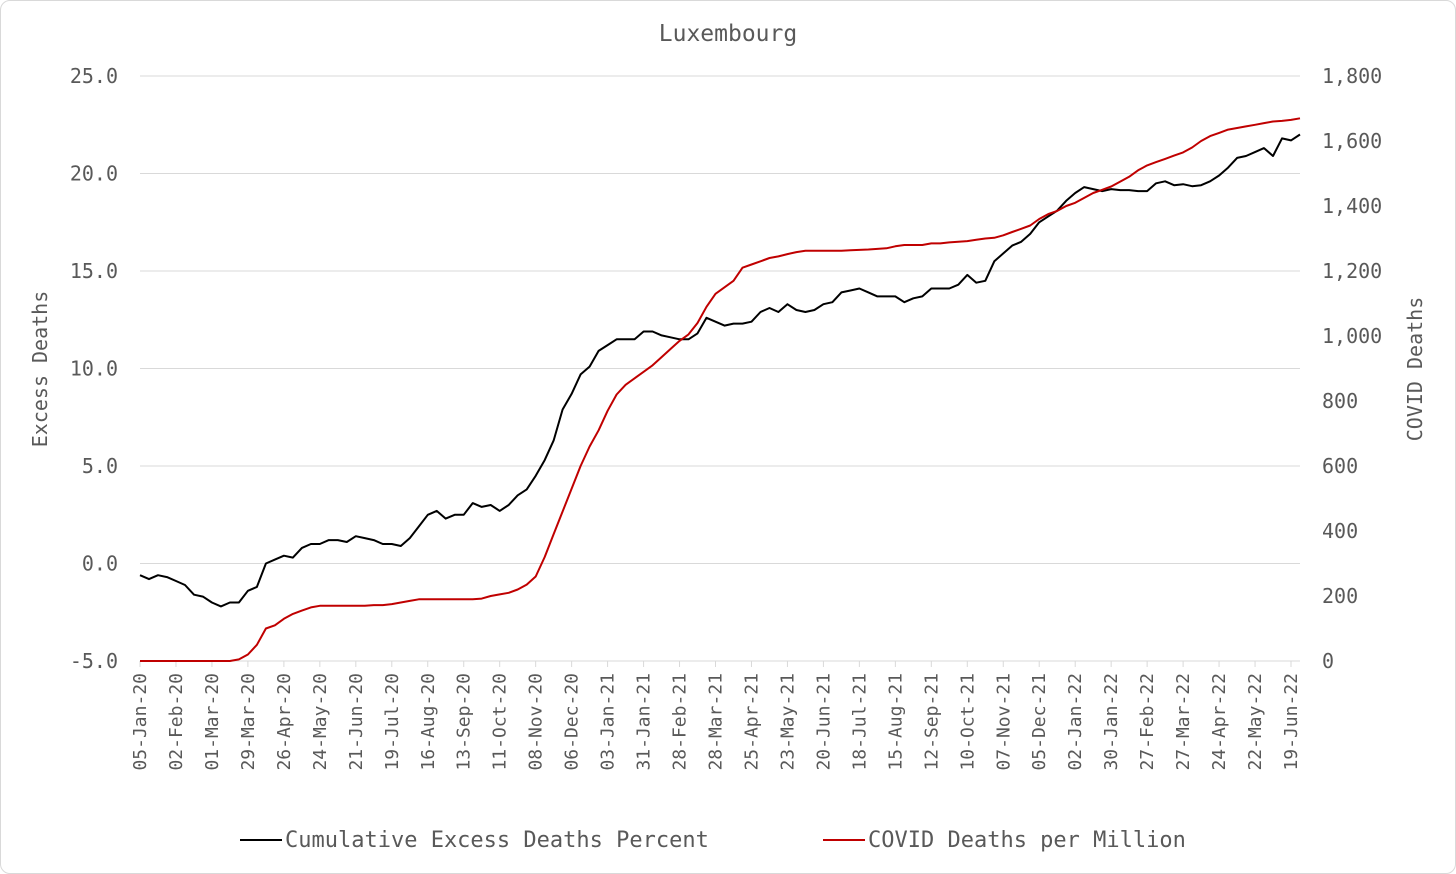 The image size is (1456, 874). I want to click on x-tick-label: 20-Jun-21, so click(823, 722).